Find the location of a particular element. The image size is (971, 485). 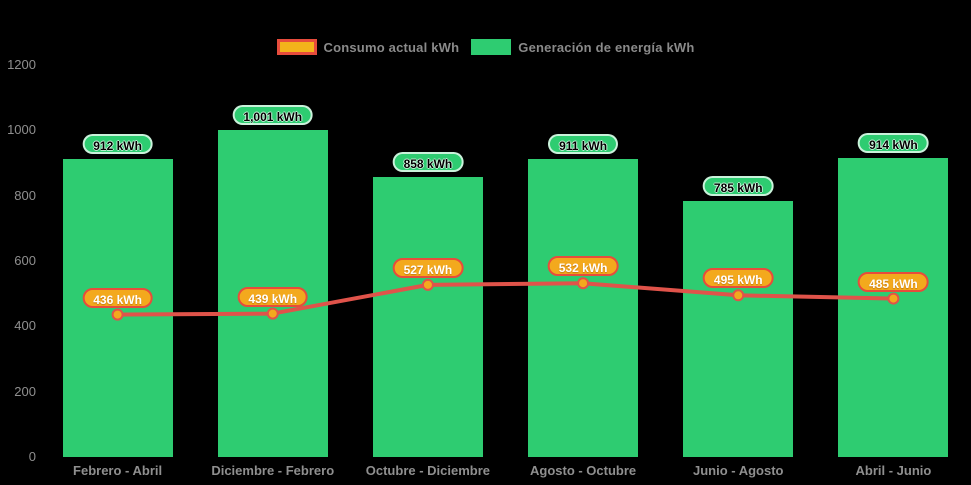

y-axis-tick-label: 400 is located at coordinates (25, 326).